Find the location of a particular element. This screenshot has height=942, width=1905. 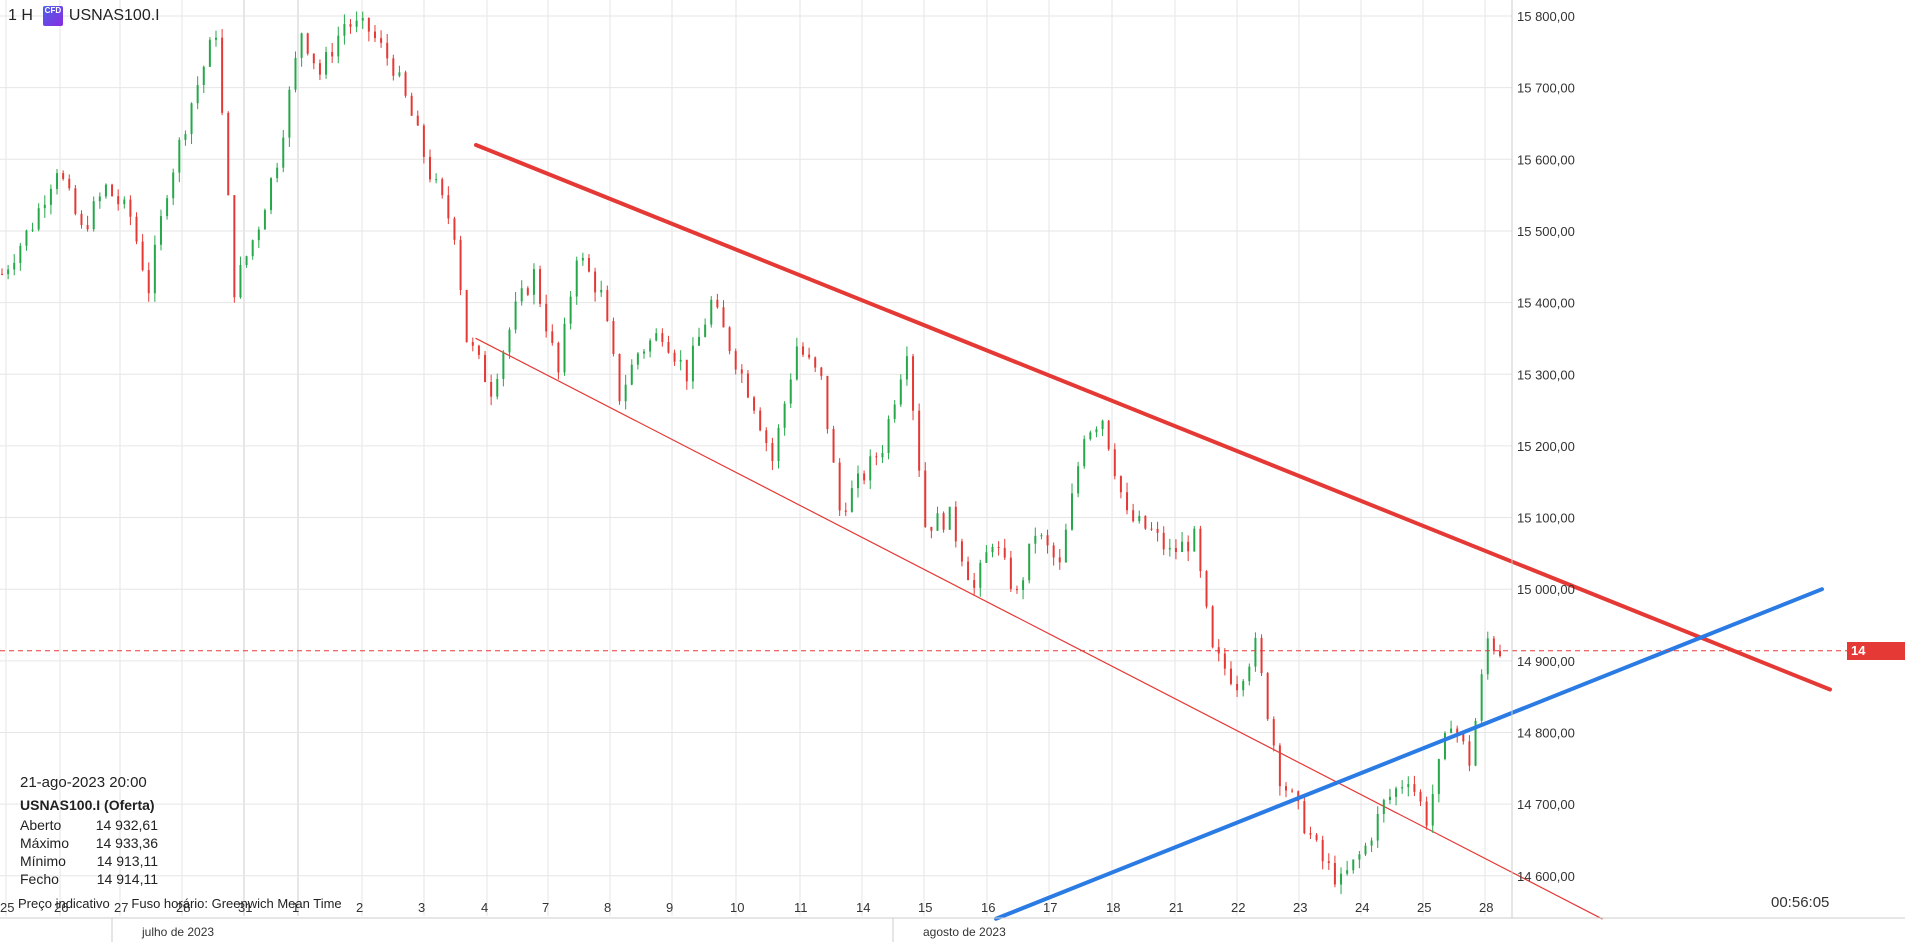

x-tick-label: 24 is located at coordinates (1362, 907).